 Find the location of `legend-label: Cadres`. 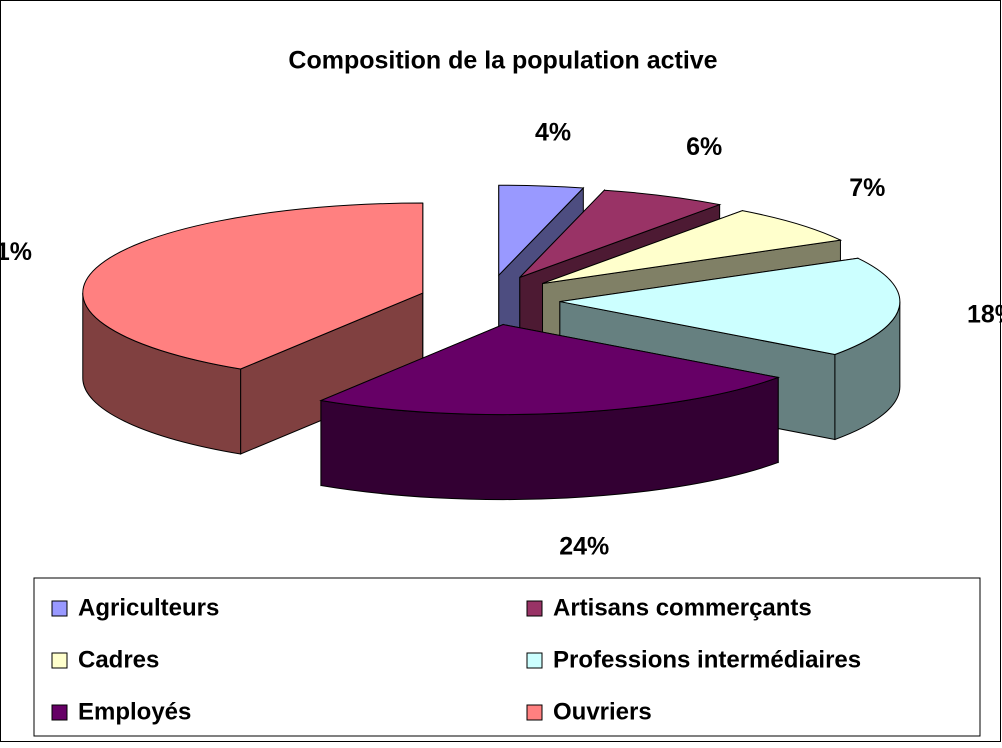

legend-label: Cadres is located at coordinates (118, 659).